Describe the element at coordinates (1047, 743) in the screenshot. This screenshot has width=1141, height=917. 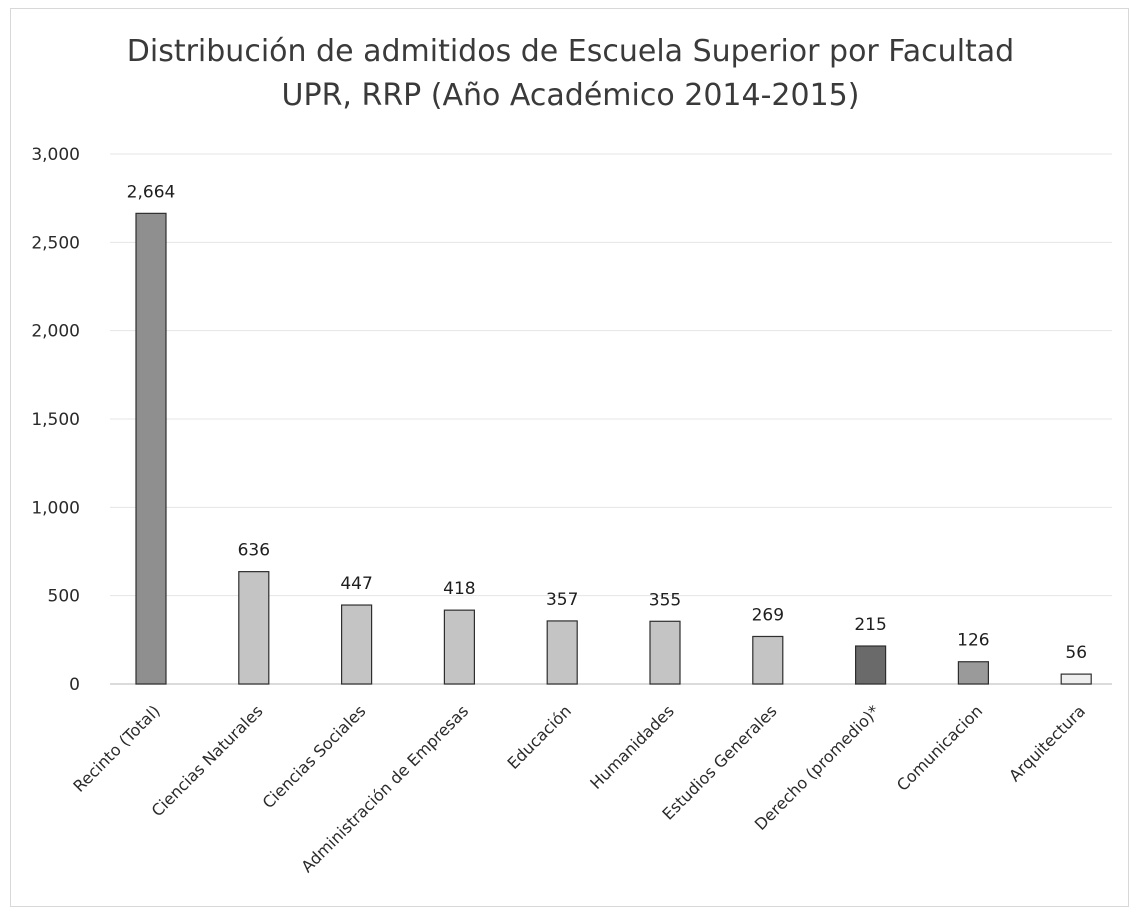
I see `category-label: Arquitectura` at that location.